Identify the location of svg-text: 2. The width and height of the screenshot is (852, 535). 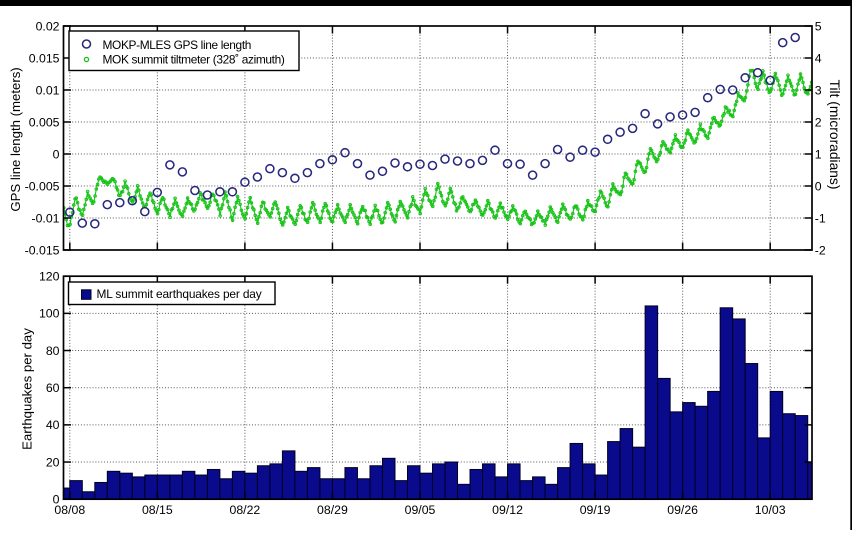
(818, 122).